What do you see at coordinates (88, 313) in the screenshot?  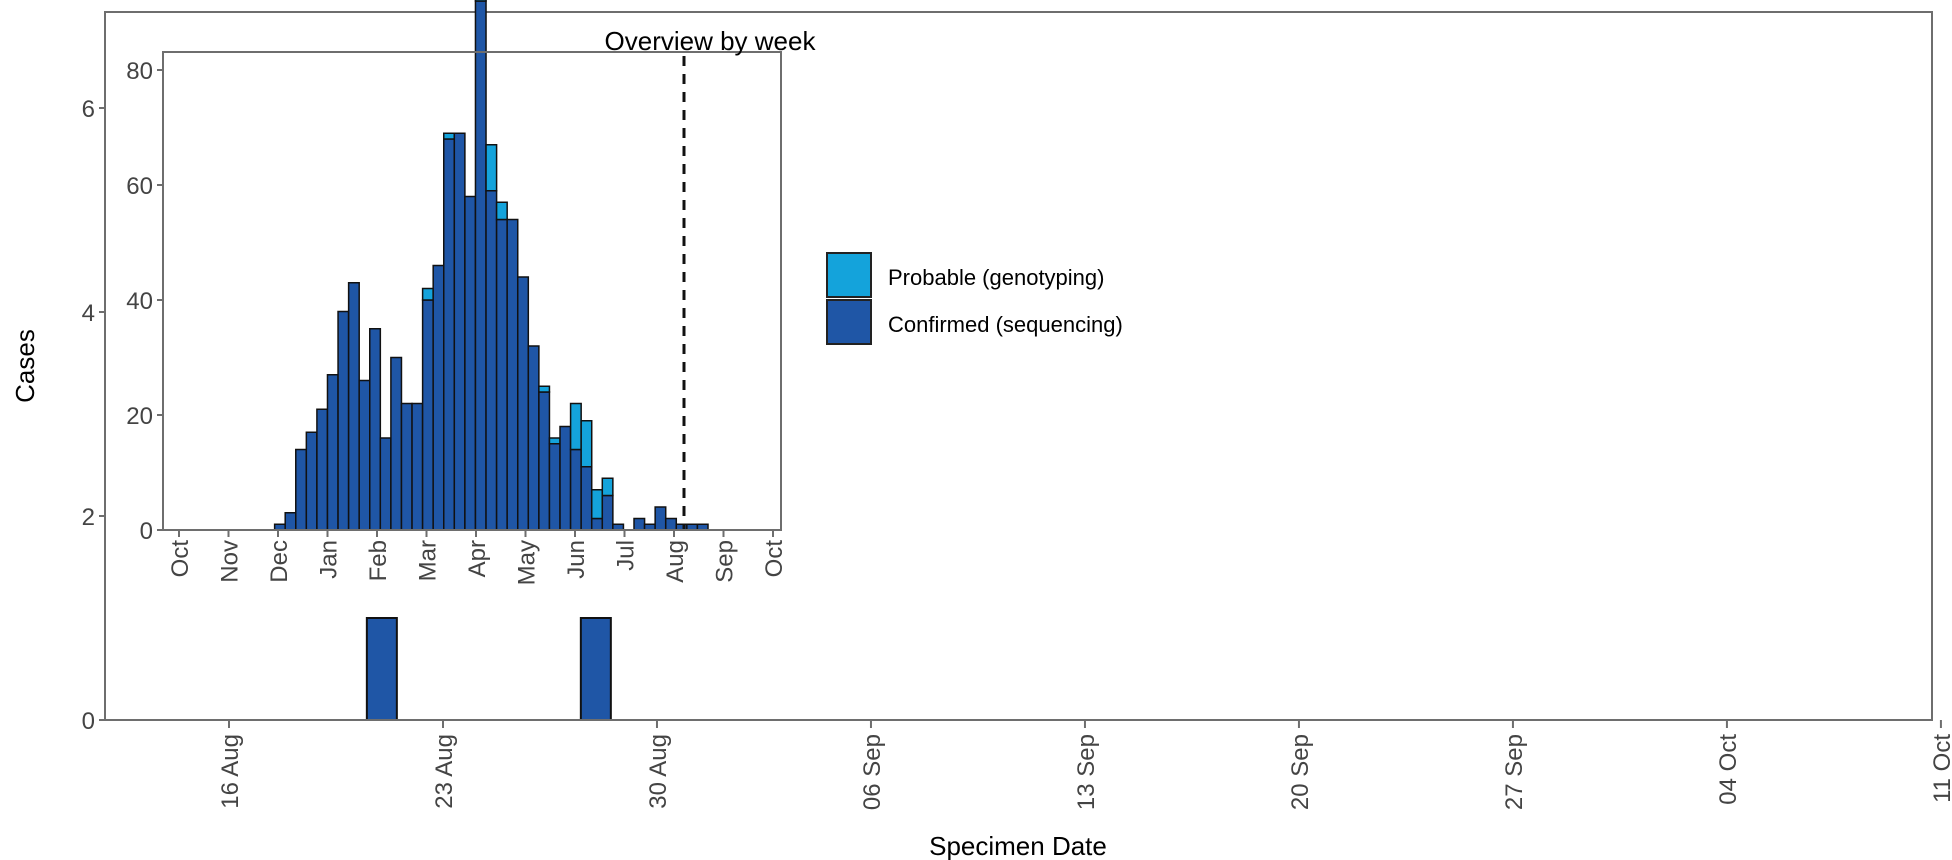 I see `main-y-tick-label: 4` at bounding box center [88, 313].